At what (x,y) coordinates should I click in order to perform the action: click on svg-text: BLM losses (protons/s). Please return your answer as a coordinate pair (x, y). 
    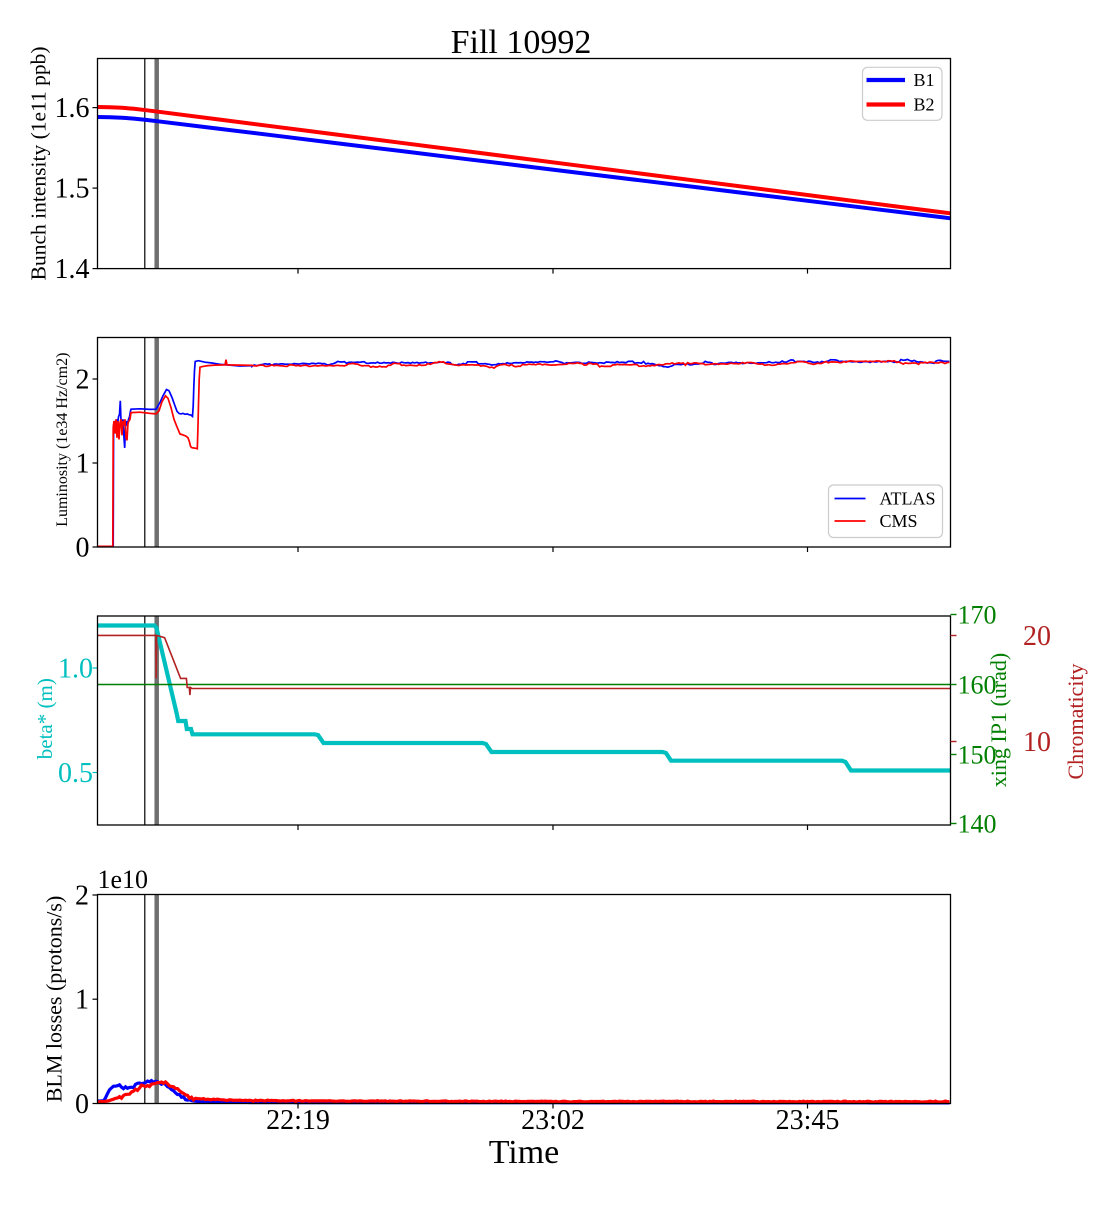
    Looking at the image, I should click on (54, 999).